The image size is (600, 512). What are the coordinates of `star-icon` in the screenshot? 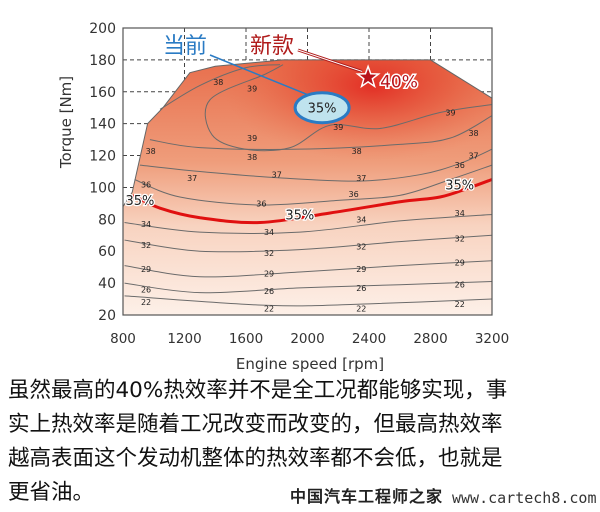 It's located at (368, 76).